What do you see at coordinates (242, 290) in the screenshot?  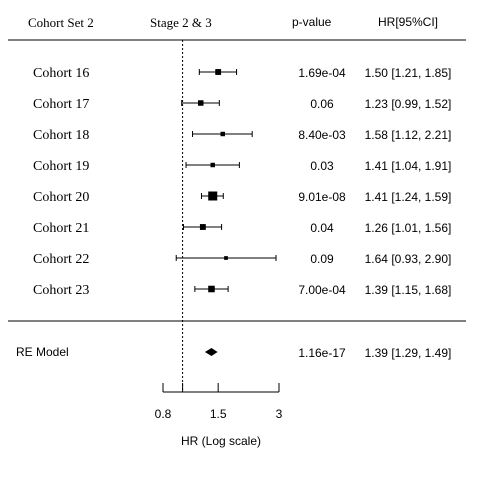 I see `study-row: Cohort 23 7.00e-04 1.39 [1.15, 1.68]` at bounding box center [242, 290].